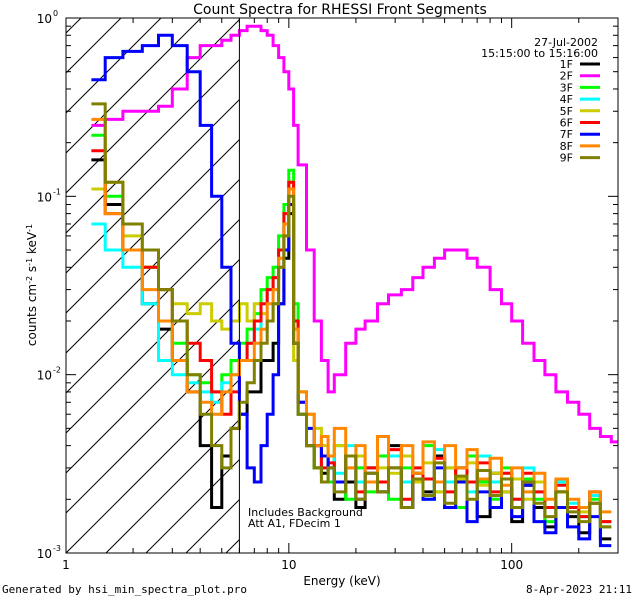 The width and height of the screenshot is (640, 600). What do you see at coordinates (566, 42) in the screenshot?
I see `date-label: 27-Jul-2002` at bounding box center [566, 42].